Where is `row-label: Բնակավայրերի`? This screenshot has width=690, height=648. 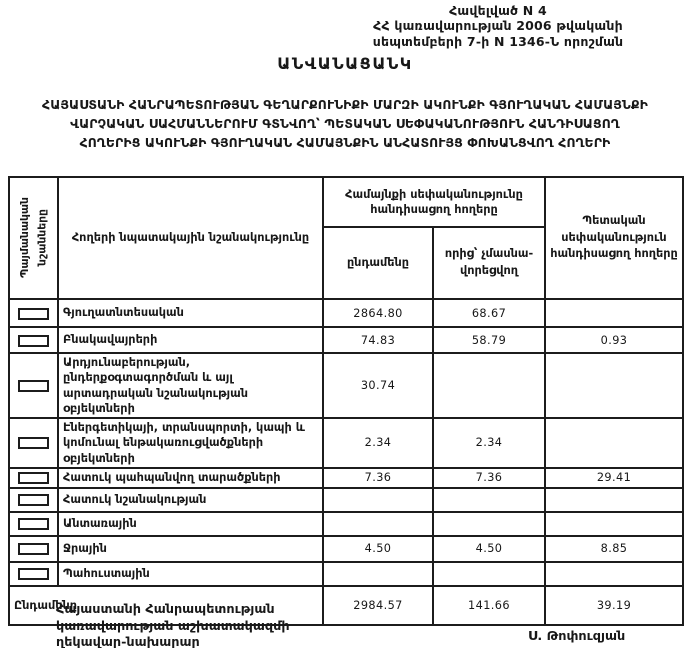 row-label: Բնակավայրերի is located at coordinates (190, 340).